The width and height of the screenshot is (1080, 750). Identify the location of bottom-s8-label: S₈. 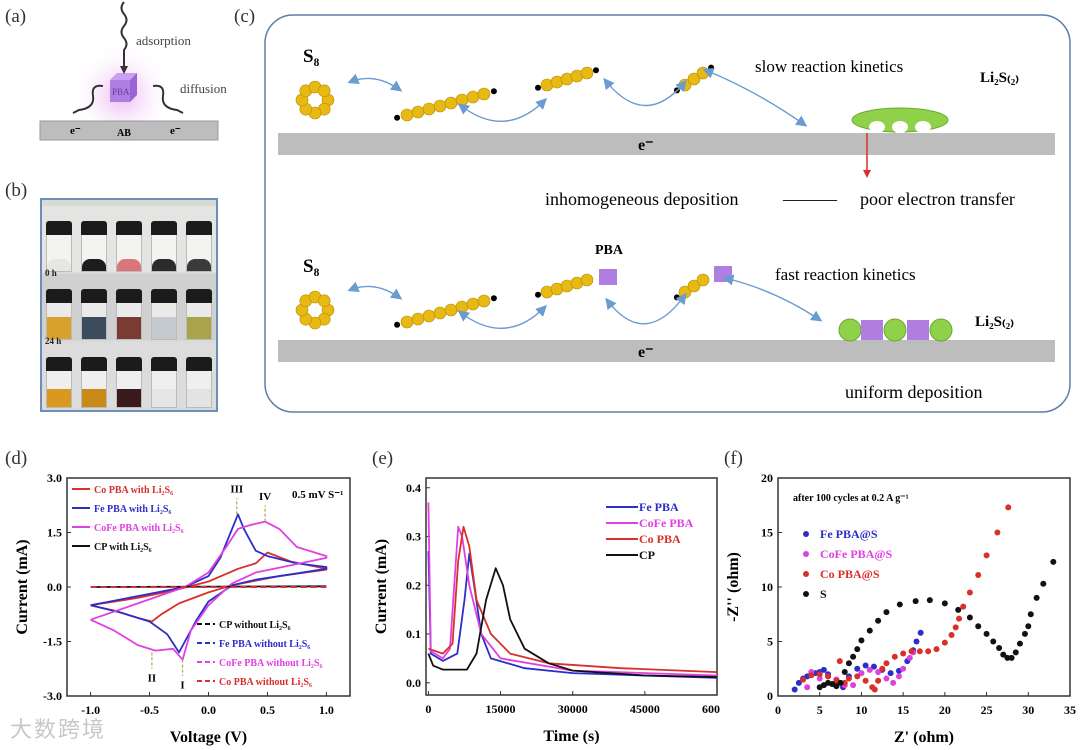
(311, 266).